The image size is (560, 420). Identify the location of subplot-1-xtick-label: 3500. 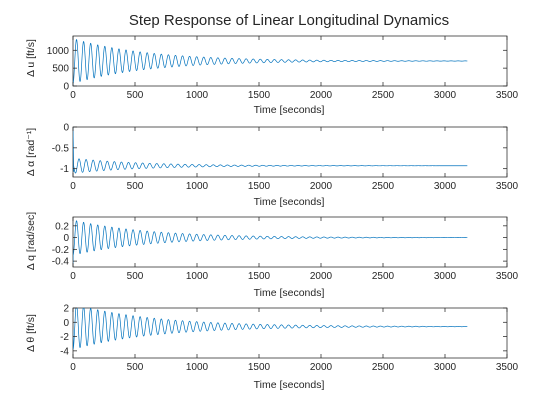
(507, 95).